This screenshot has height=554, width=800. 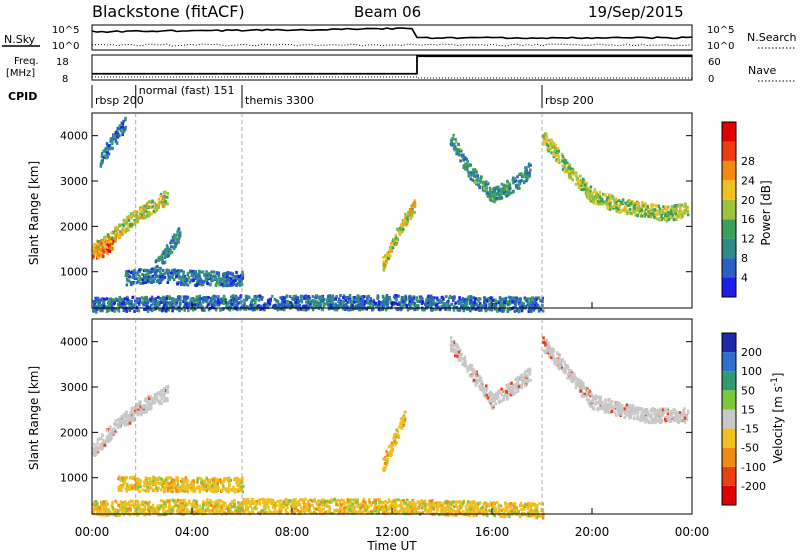 What do you see at coordinates (748, 161) in the screenshot?
I see `colorbar-tick-label: 28` at bounding box center [748, 161].